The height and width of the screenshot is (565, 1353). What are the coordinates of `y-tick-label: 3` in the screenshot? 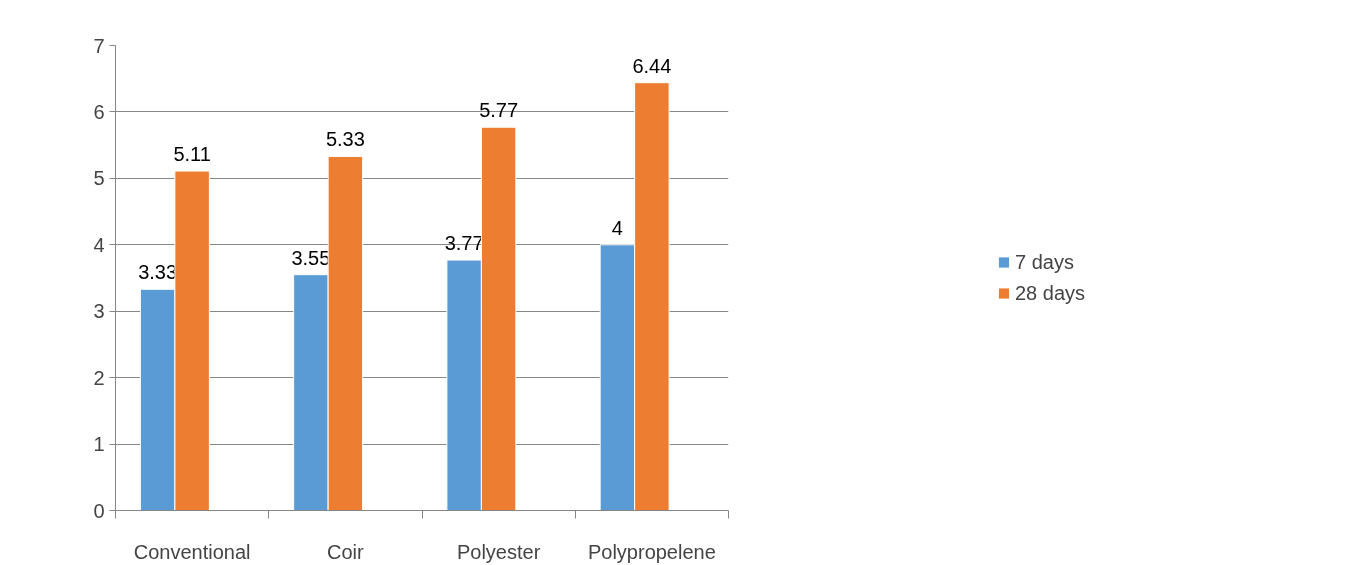 It's located at (99, 311).